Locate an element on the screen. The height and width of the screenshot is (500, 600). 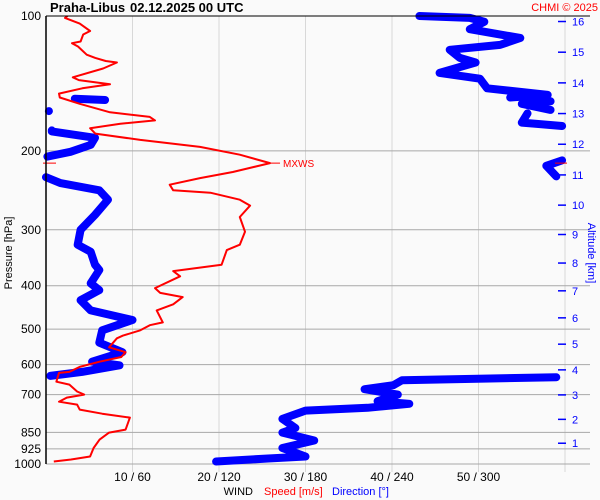
altitude-tick-label: 12 is located at coordinates (578, 145).